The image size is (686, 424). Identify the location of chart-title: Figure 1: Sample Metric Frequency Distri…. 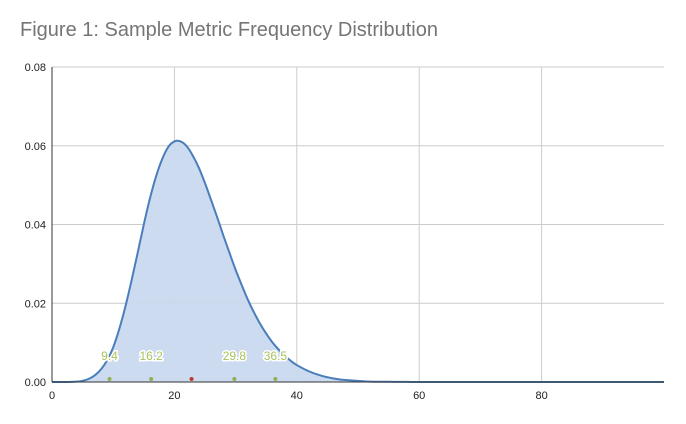
(229, 30).